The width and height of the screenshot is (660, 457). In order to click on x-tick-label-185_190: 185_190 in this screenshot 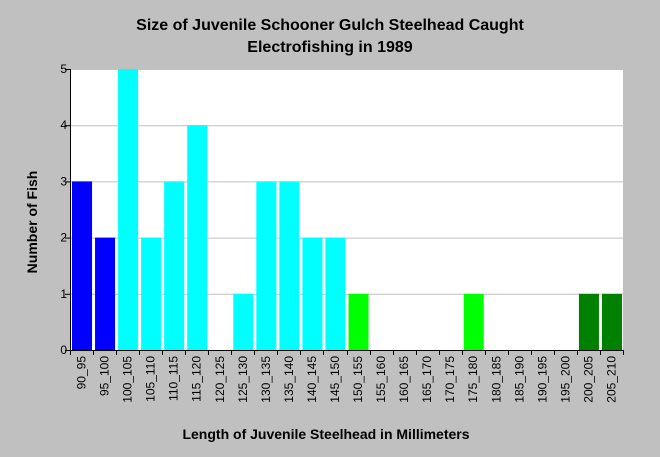, I will do `click(519, 379)`.